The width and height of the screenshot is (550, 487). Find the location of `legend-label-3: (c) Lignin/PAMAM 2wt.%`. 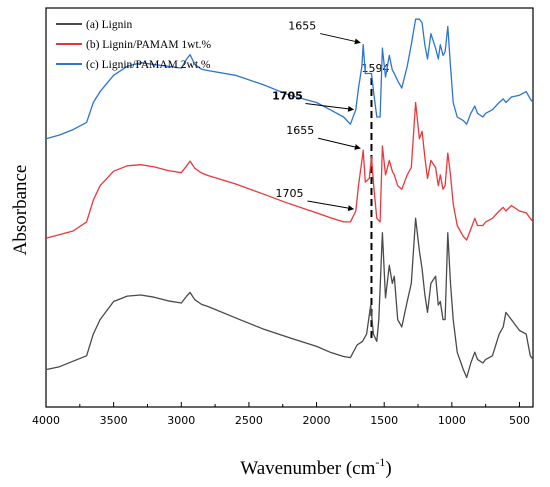

legend-label-3: (c) Lignin/PAMAM 2wt.% is located at coordinates (148, 65).